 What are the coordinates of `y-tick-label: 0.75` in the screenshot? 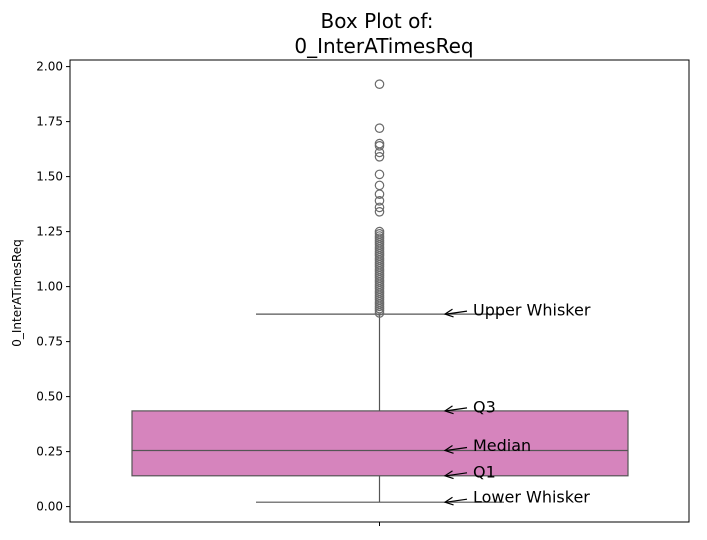 It's located at (49, 342).